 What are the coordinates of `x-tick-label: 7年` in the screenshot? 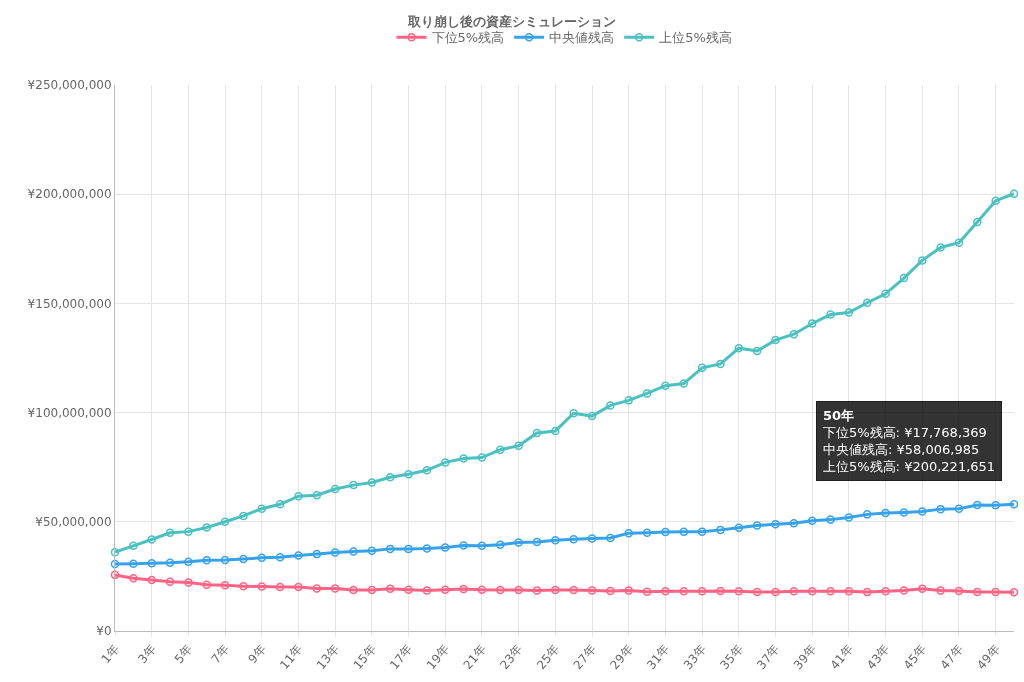 It's located at (220, 654).